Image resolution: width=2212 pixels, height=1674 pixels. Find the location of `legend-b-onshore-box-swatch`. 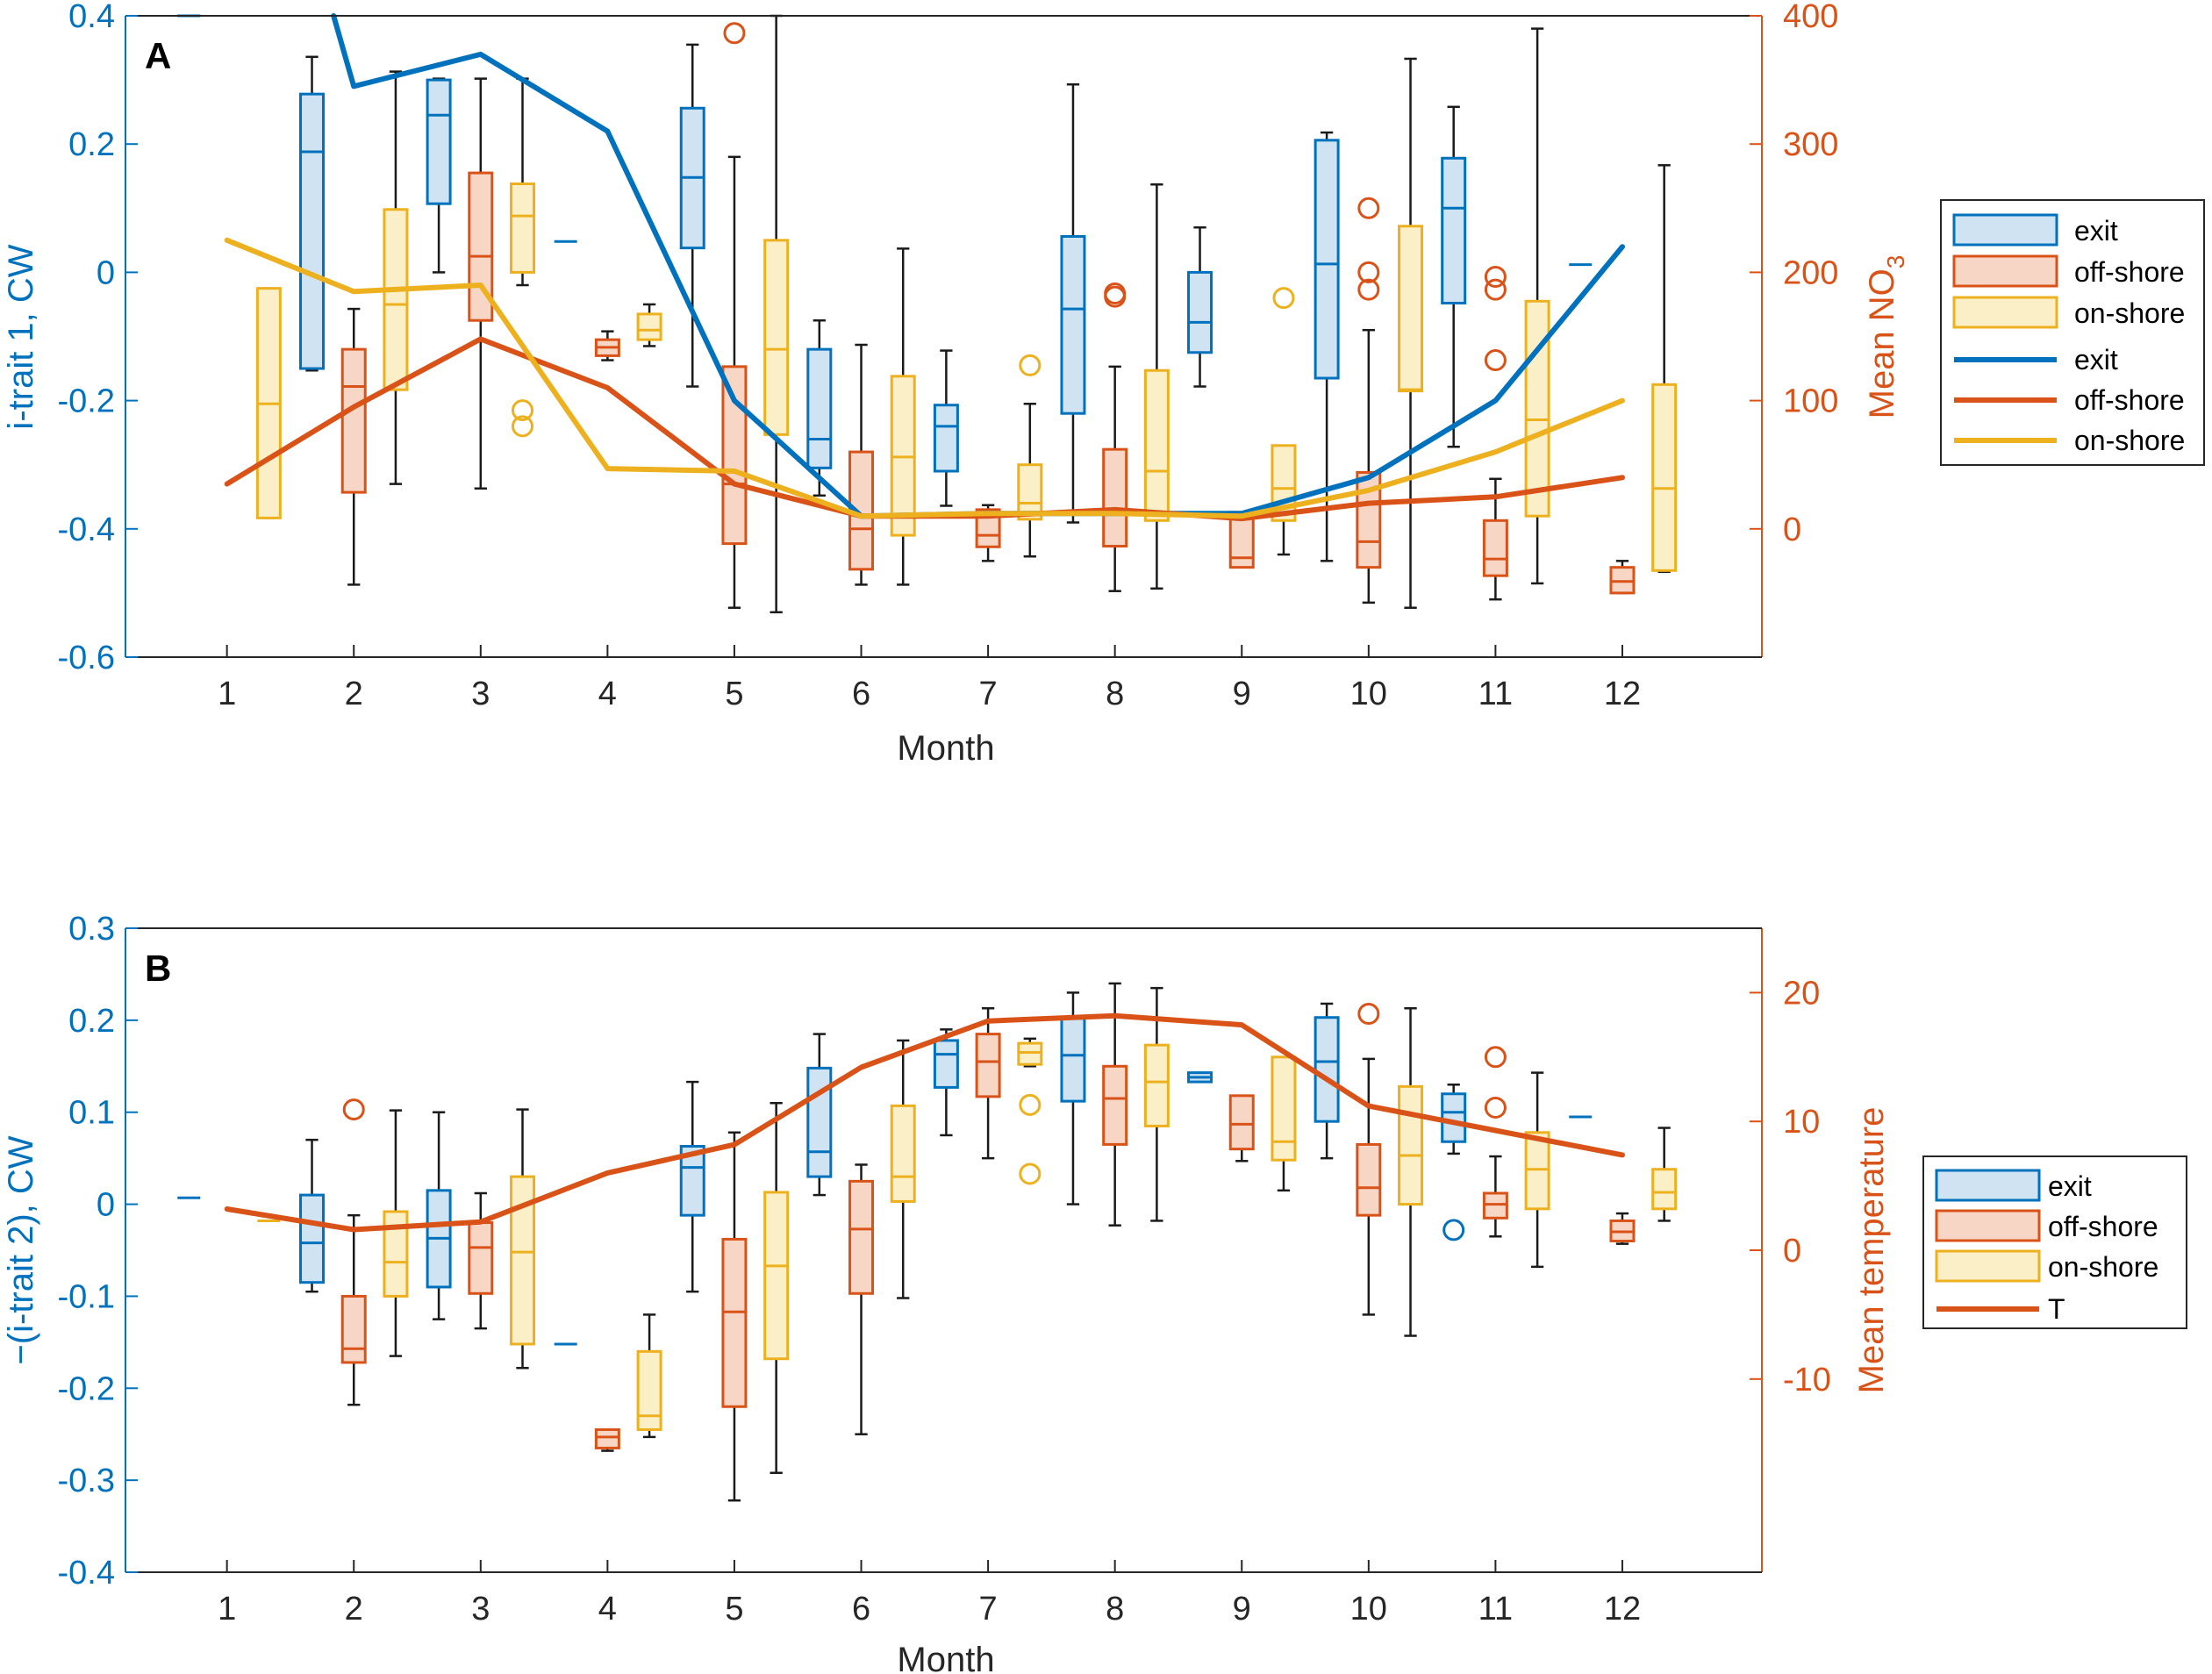

legend-b-onshore-box-swatch is located at coordinates (1988, 1266).